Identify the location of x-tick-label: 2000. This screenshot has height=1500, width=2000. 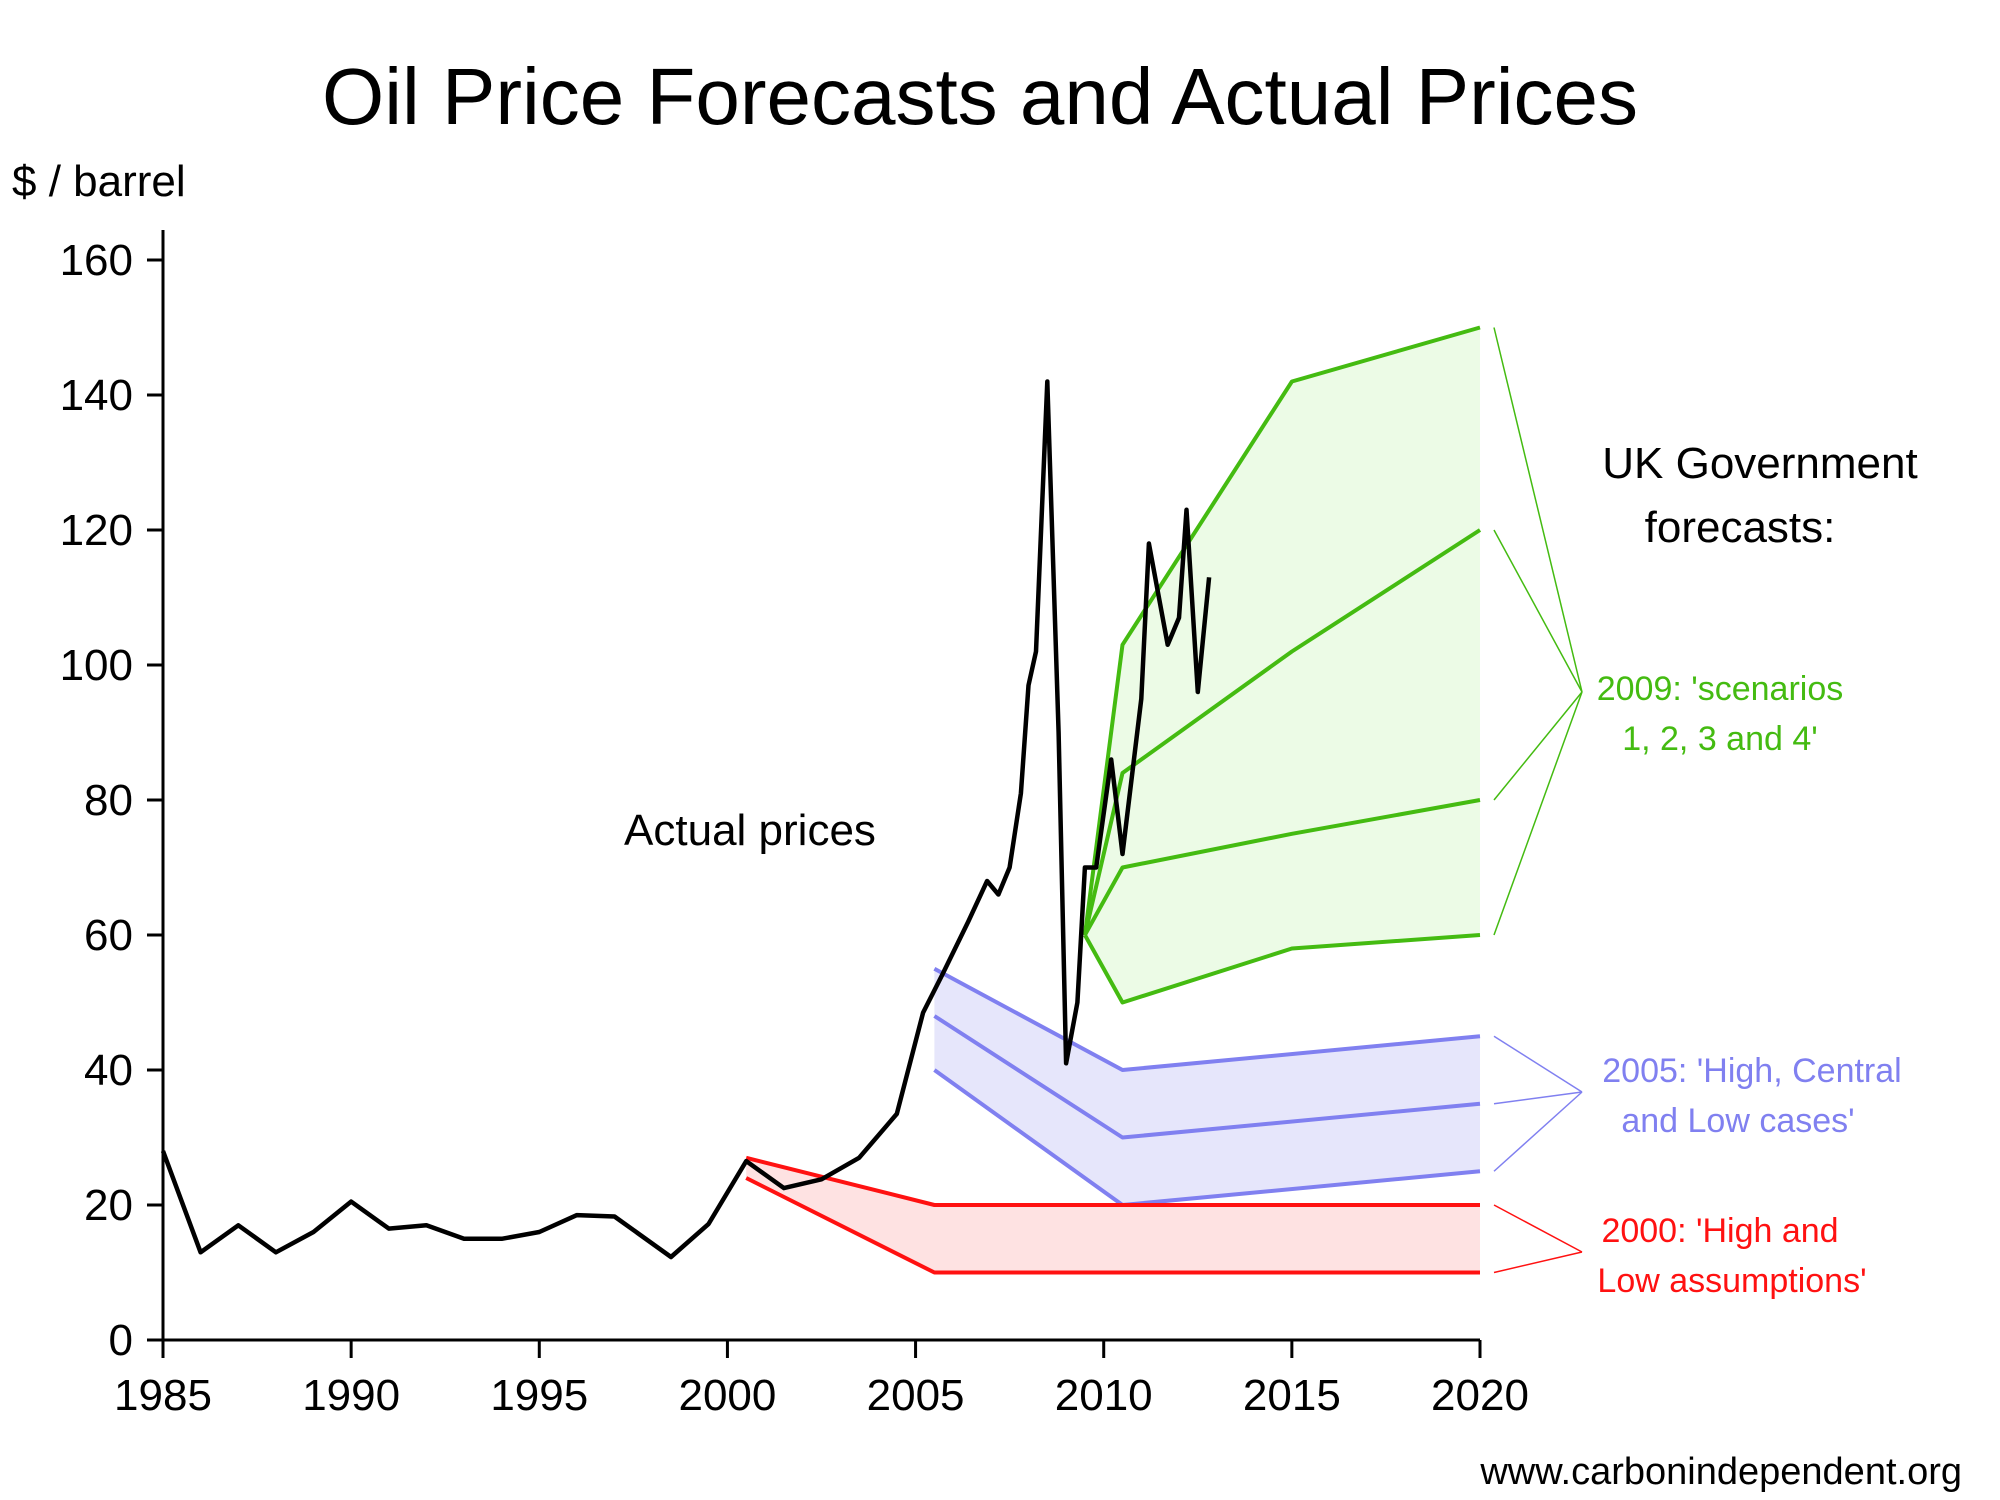
(727, 1395).